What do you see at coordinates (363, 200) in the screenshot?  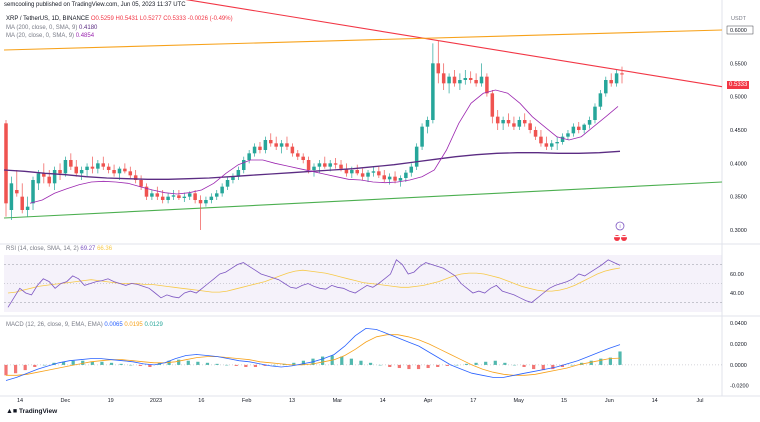 I see `support-trendline` at bounding box center [363, 200].